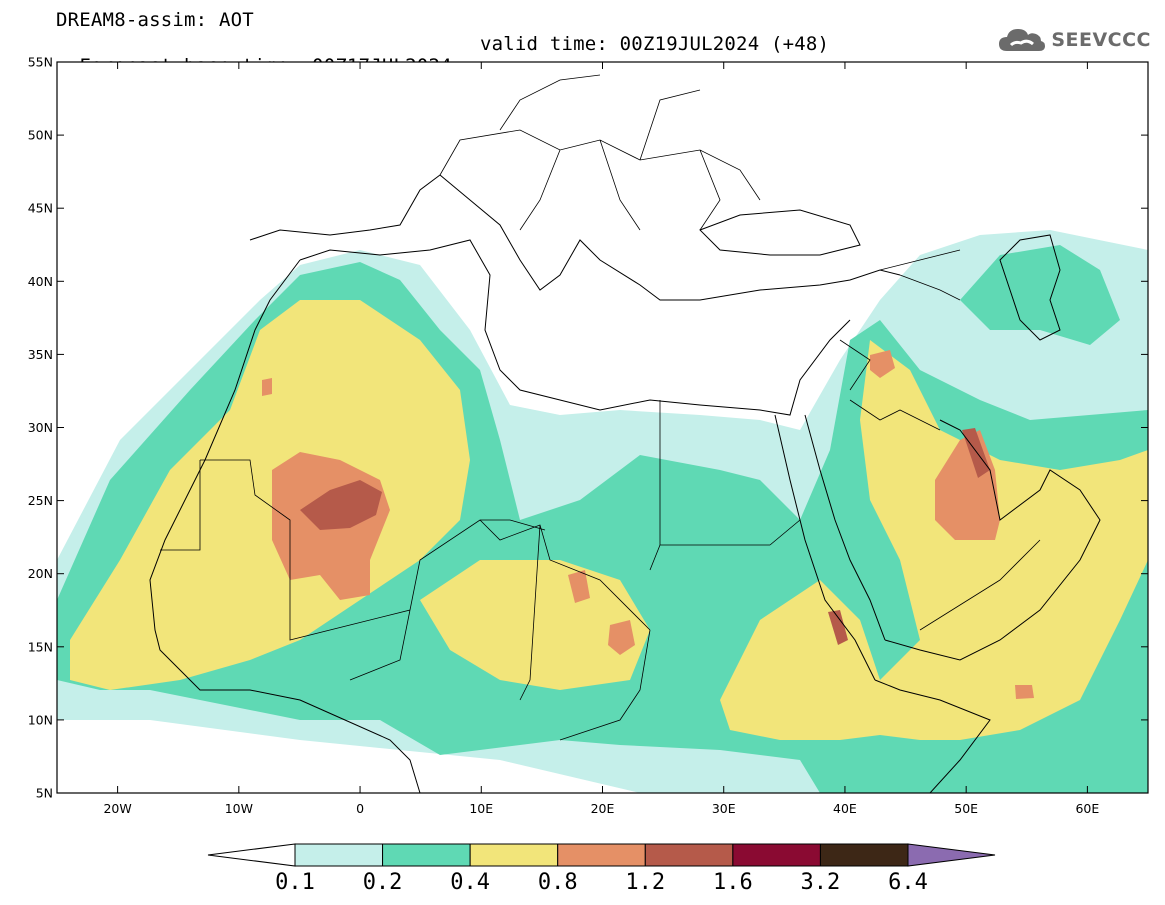  Describe the element at coordinates (992, 540) in the screenshot. I see `arabia-coast` at that location.